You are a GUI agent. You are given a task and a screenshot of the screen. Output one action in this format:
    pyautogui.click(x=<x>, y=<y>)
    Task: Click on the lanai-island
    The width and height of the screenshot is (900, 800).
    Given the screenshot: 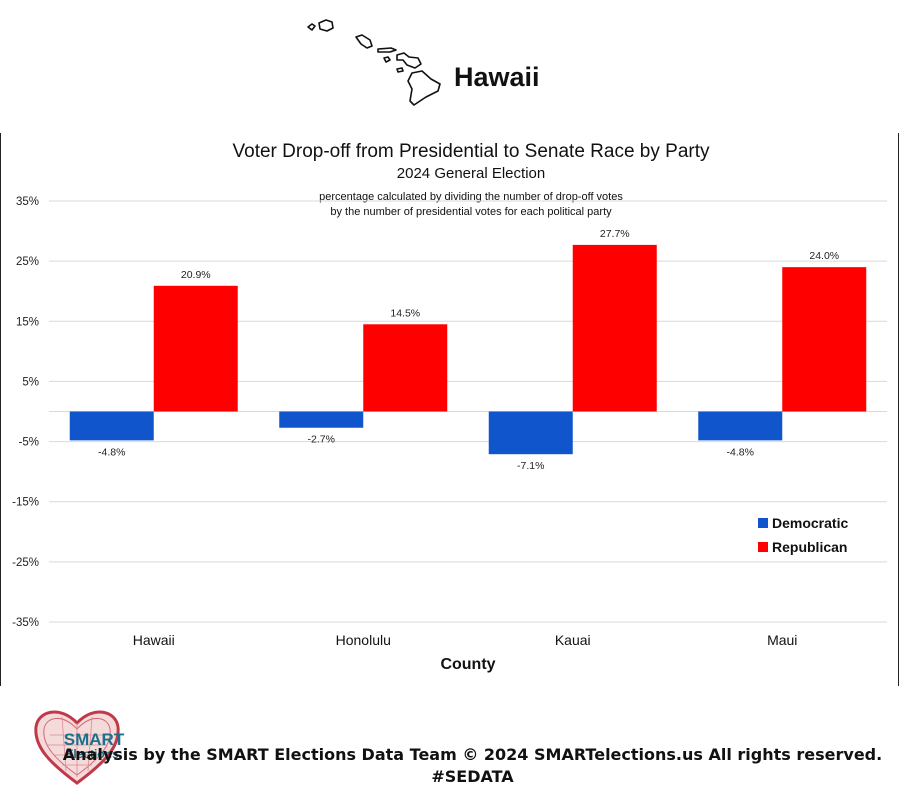 What is the action you would take?
    pyautogui.click(x=387, y=59)
    